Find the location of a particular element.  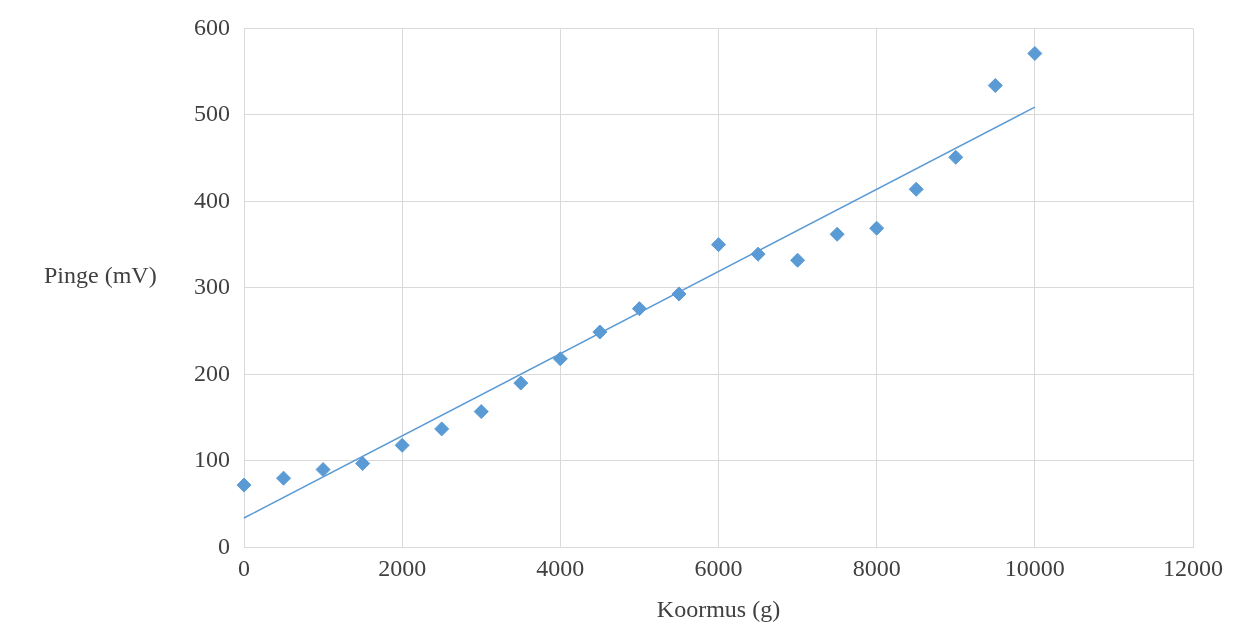

x-tick-label: 6000 is located at coordinates (718, 568).